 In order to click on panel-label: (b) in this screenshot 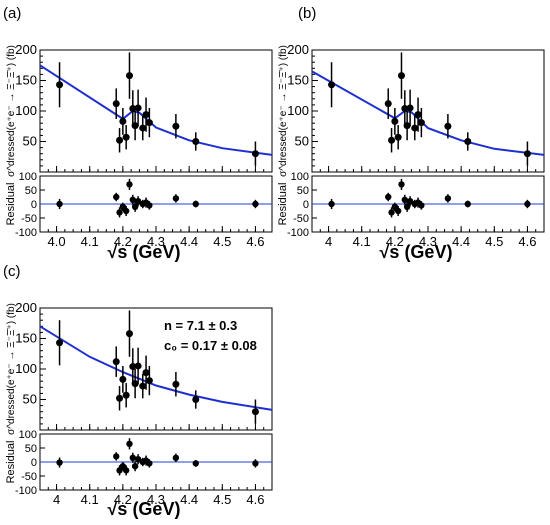, I will do `click(307, 13)`.